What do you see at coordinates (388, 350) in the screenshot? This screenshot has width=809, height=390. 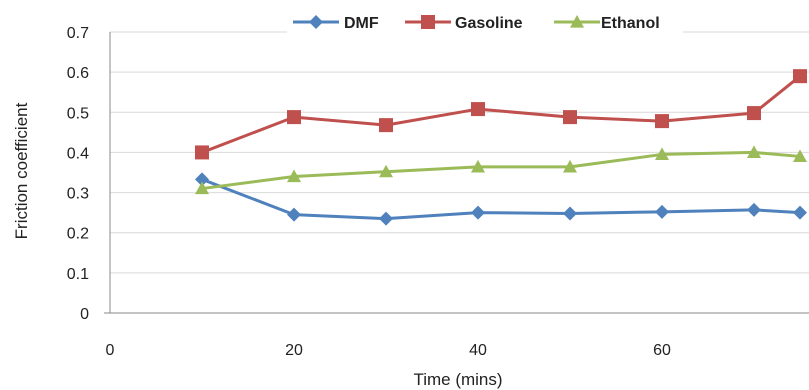 I see `x-tick-labels: 0 20 40 60` at bounding box center [388, 350].